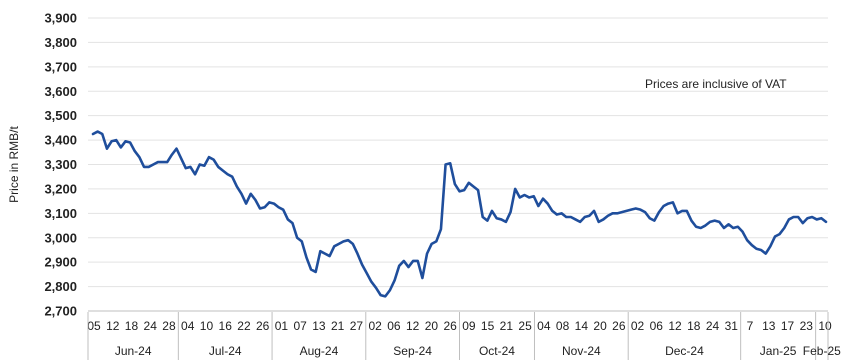 The image size is (845, 360). What do you see at coordinates (60, 18) in the screenshot?
I see `y-tick-label: 3,900` at bounding box center [60, 18].